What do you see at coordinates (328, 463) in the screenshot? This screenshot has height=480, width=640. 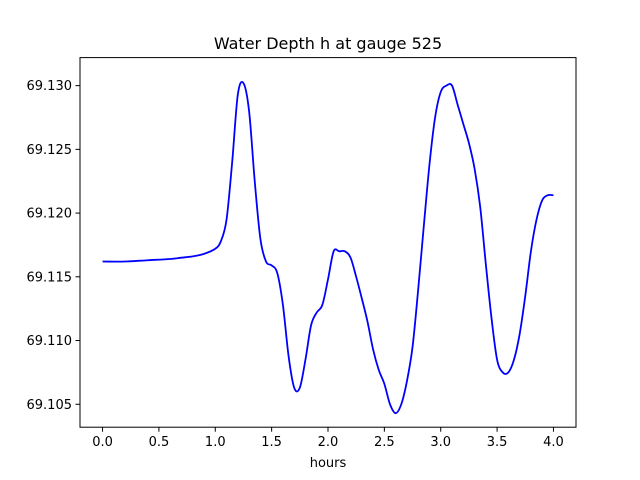 I see `x-axis-label: hours` at bounding box center [328, 463].